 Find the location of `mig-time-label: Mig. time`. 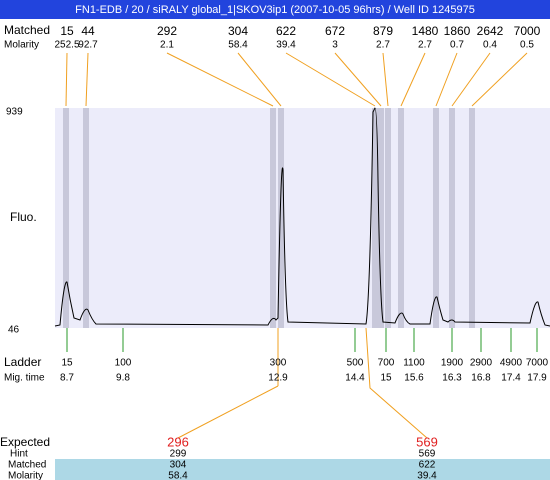

mig-time-label: Mig. time is located at coordinates (24, 378).